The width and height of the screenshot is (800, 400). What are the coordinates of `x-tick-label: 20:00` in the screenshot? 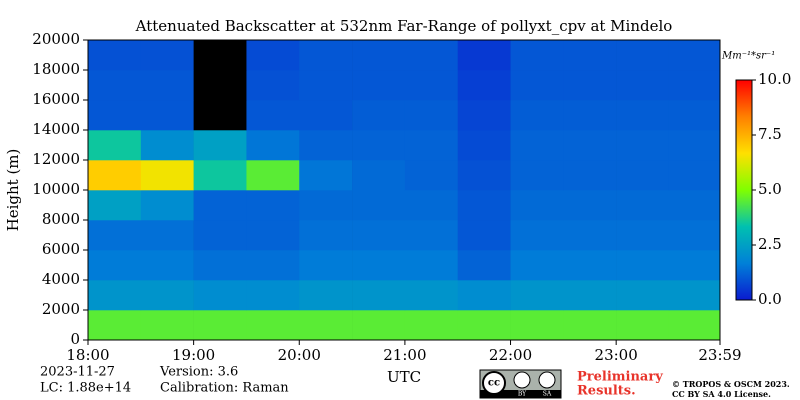 It's located at (299, 355).